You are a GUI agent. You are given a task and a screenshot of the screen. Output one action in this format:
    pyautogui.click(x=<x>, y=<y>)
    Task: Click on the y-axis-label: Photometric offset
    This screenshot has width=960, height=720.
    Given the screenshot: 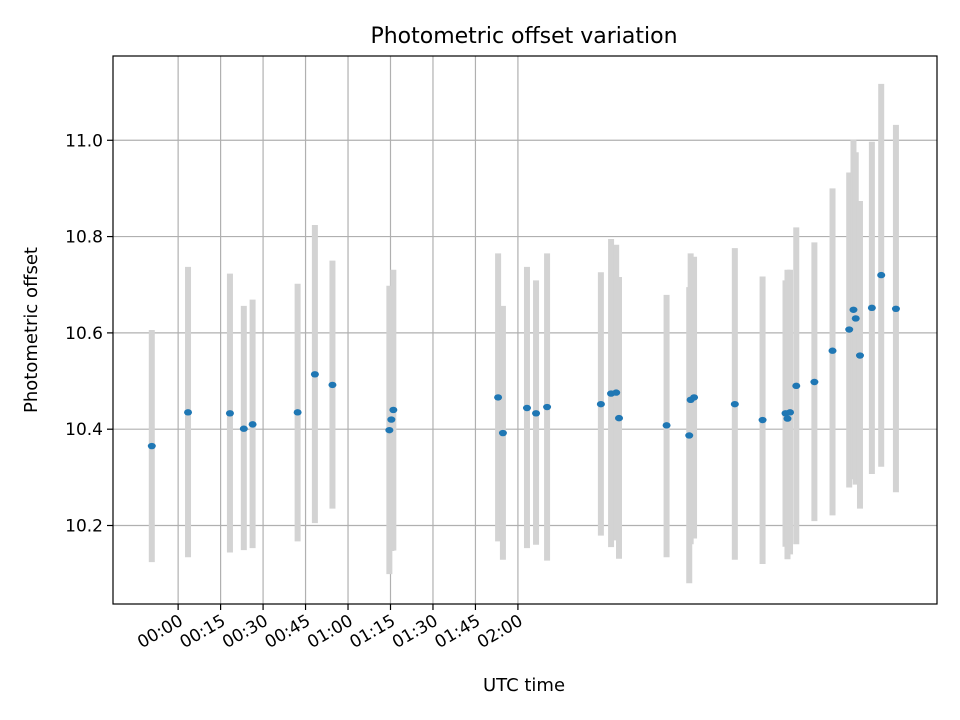 What is the action you would take?
    pyautogui.click(x=31, y=330)
    